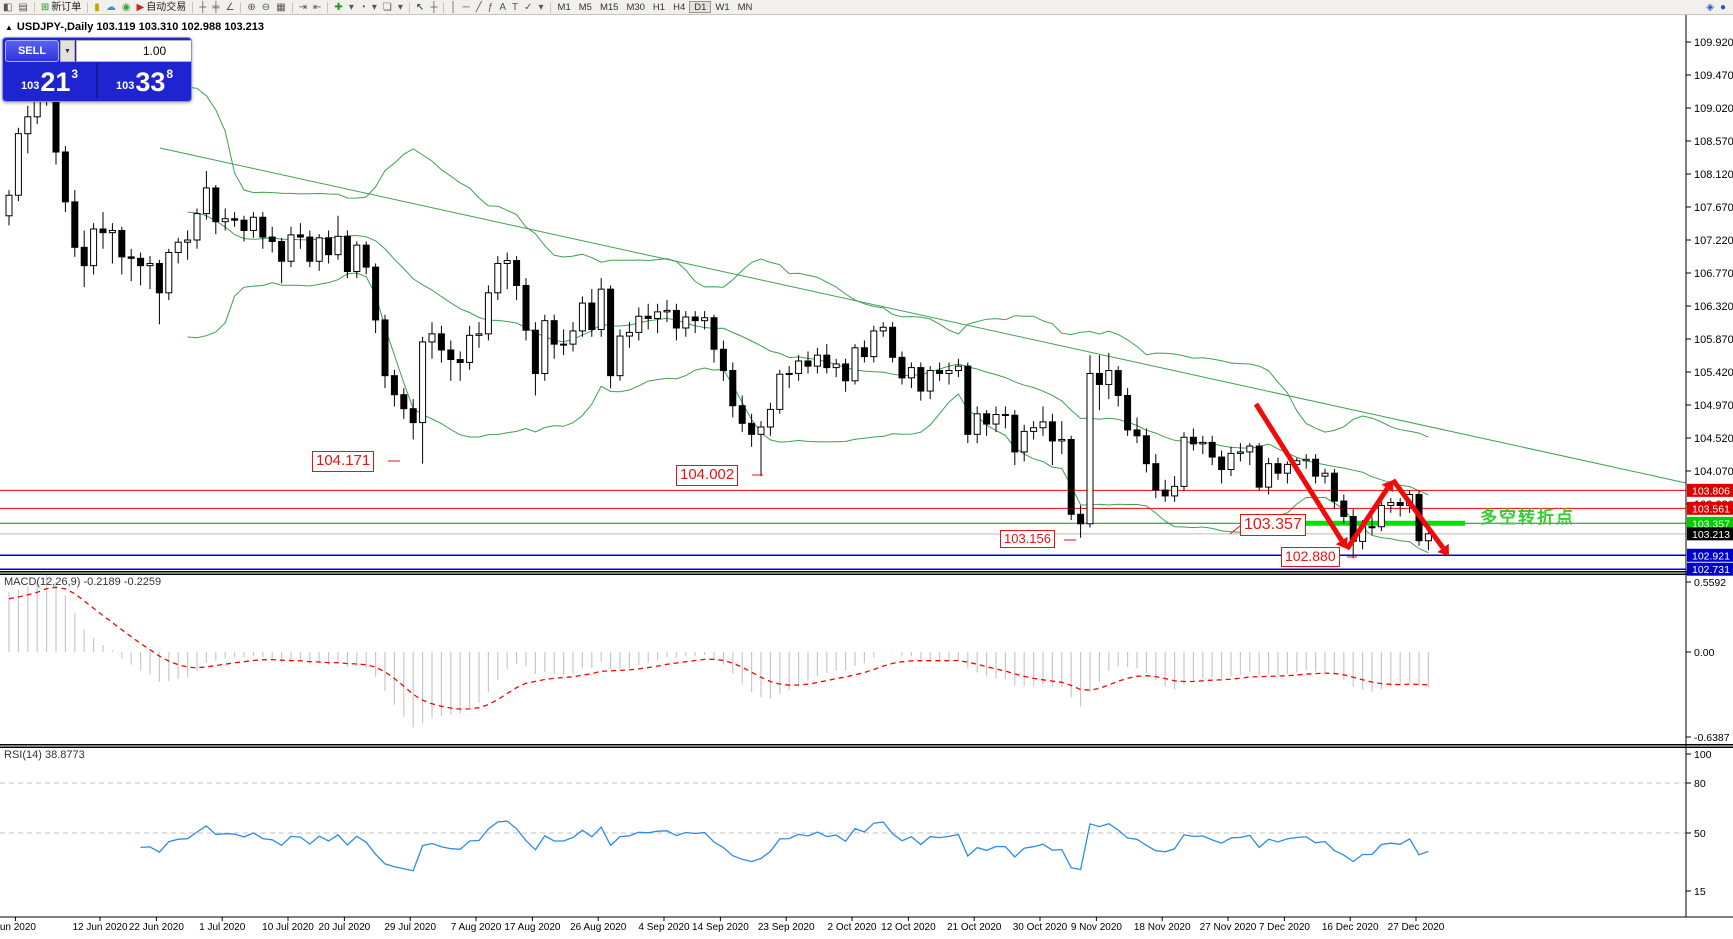 Image resolution: width=1733 pixels, height=939 pixels. Describe the element at coordinates (303, 7) in the screenshot. I see `chart-shift-icon: ⇥` at that location.